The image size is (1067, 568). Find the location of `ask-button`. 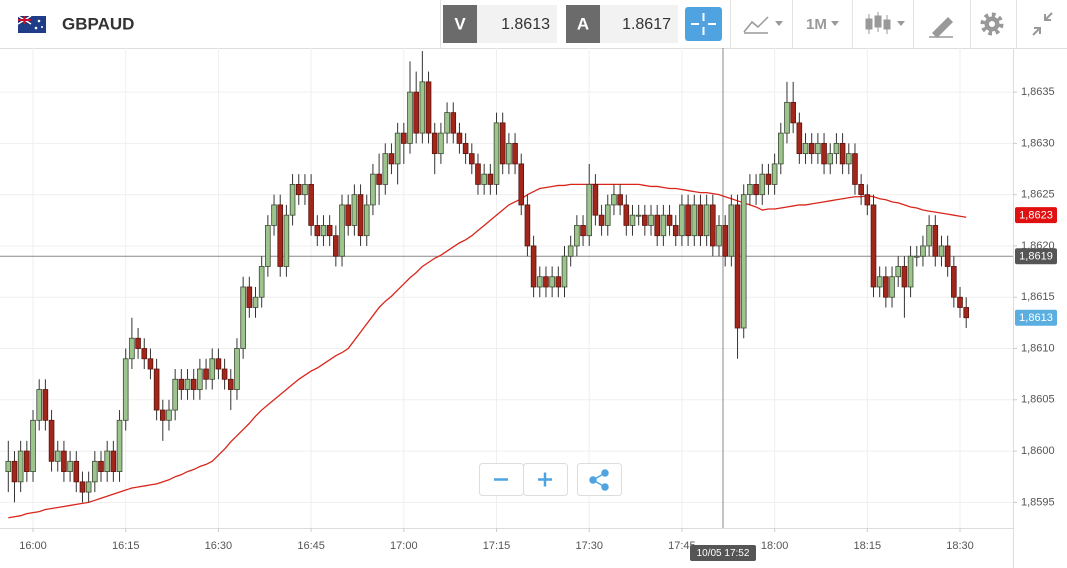

ask-button is located at coordinates (583, 24).